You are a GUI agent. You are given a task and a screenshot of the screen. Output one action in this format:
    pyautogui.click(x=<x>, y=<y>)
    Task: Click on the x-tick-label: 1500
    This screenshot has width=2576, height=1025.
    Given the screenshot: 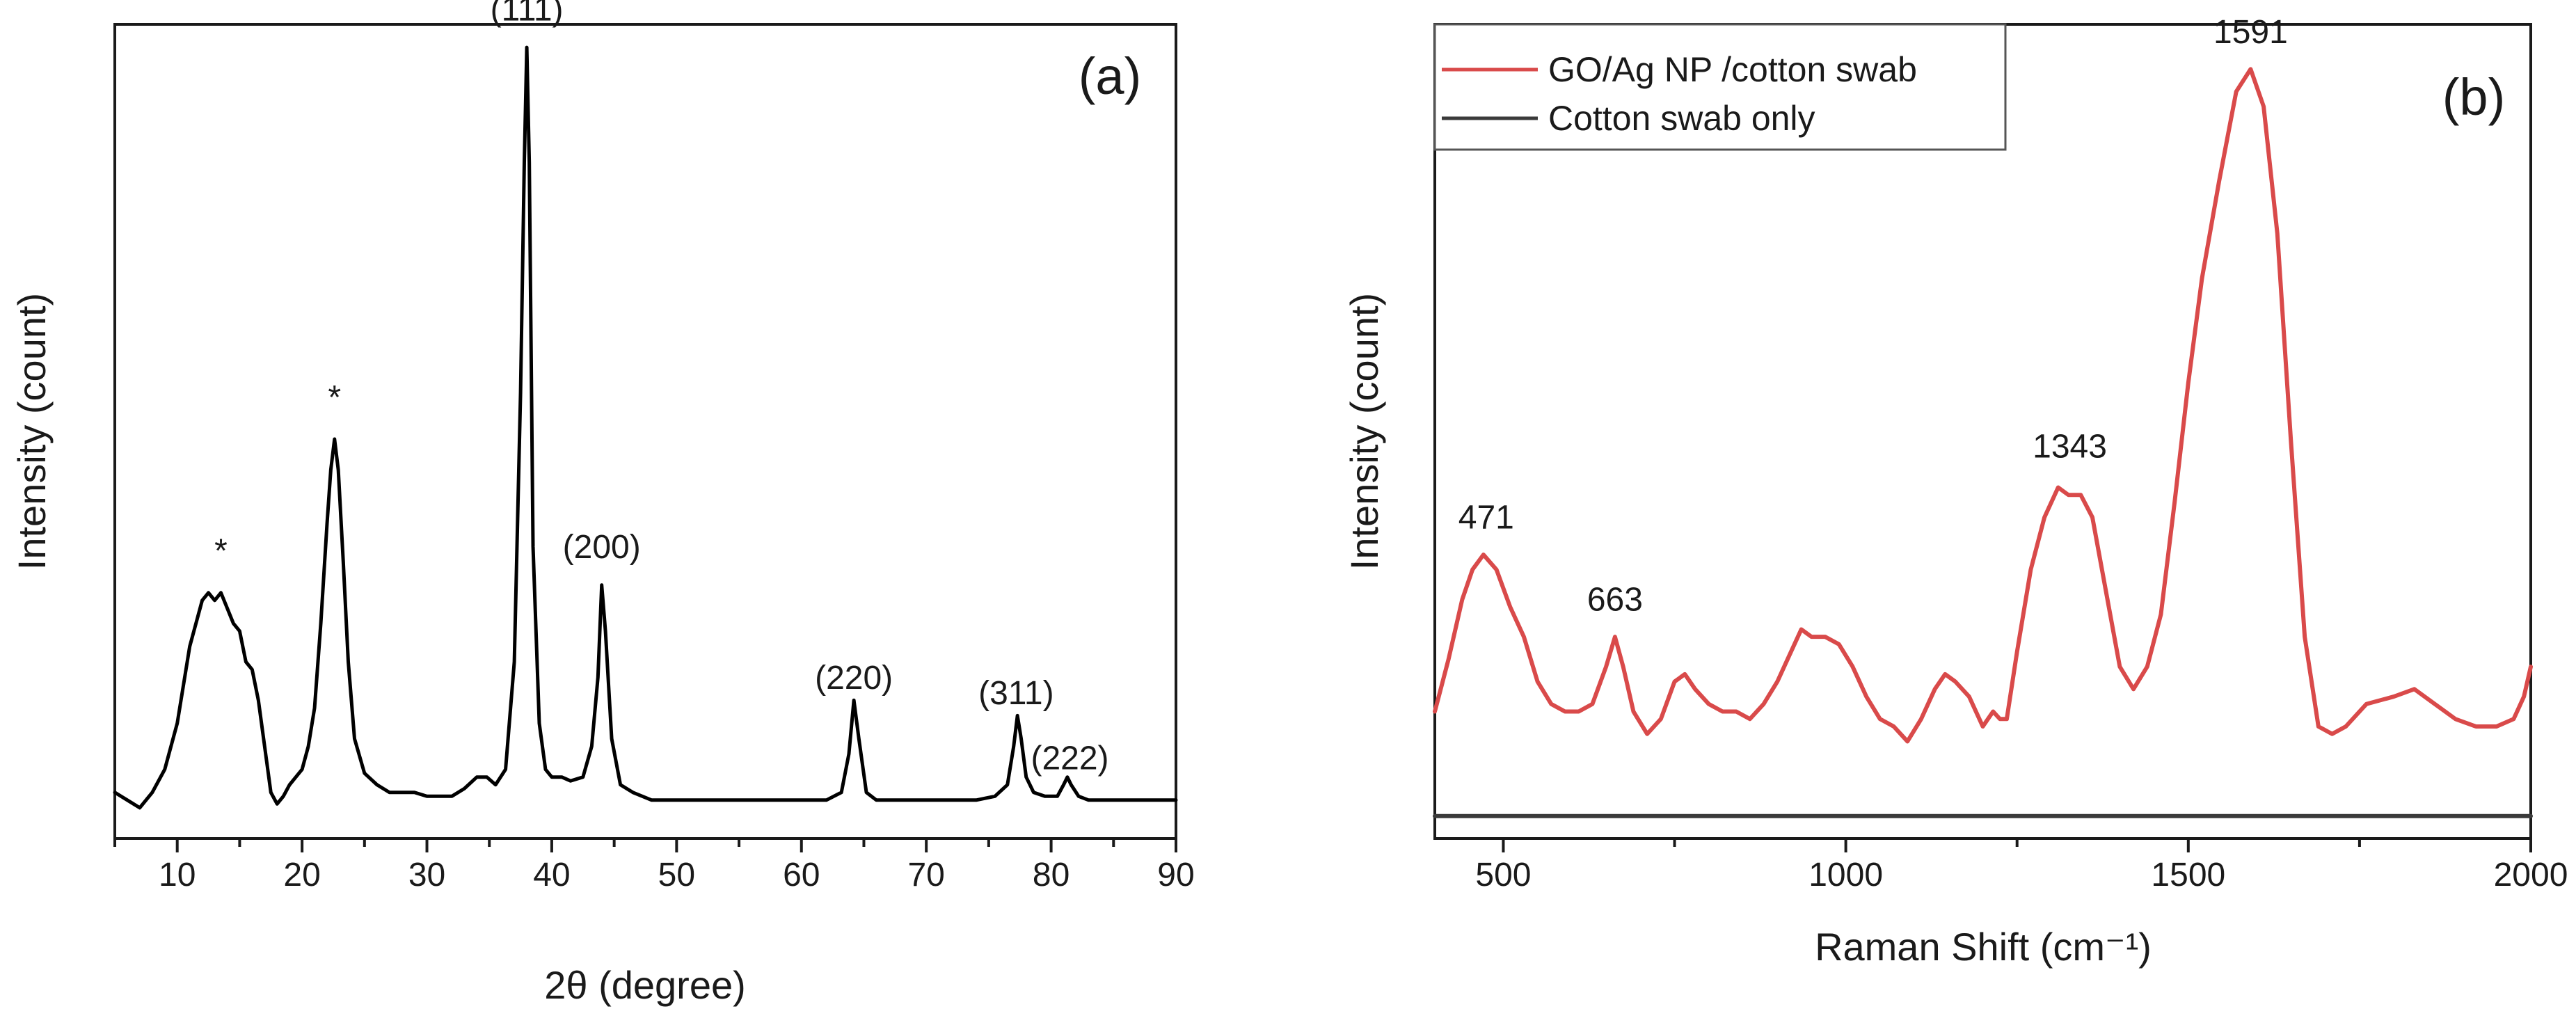 What is the action you would take?
    pyautogui.click(x=2188, y=875)
    